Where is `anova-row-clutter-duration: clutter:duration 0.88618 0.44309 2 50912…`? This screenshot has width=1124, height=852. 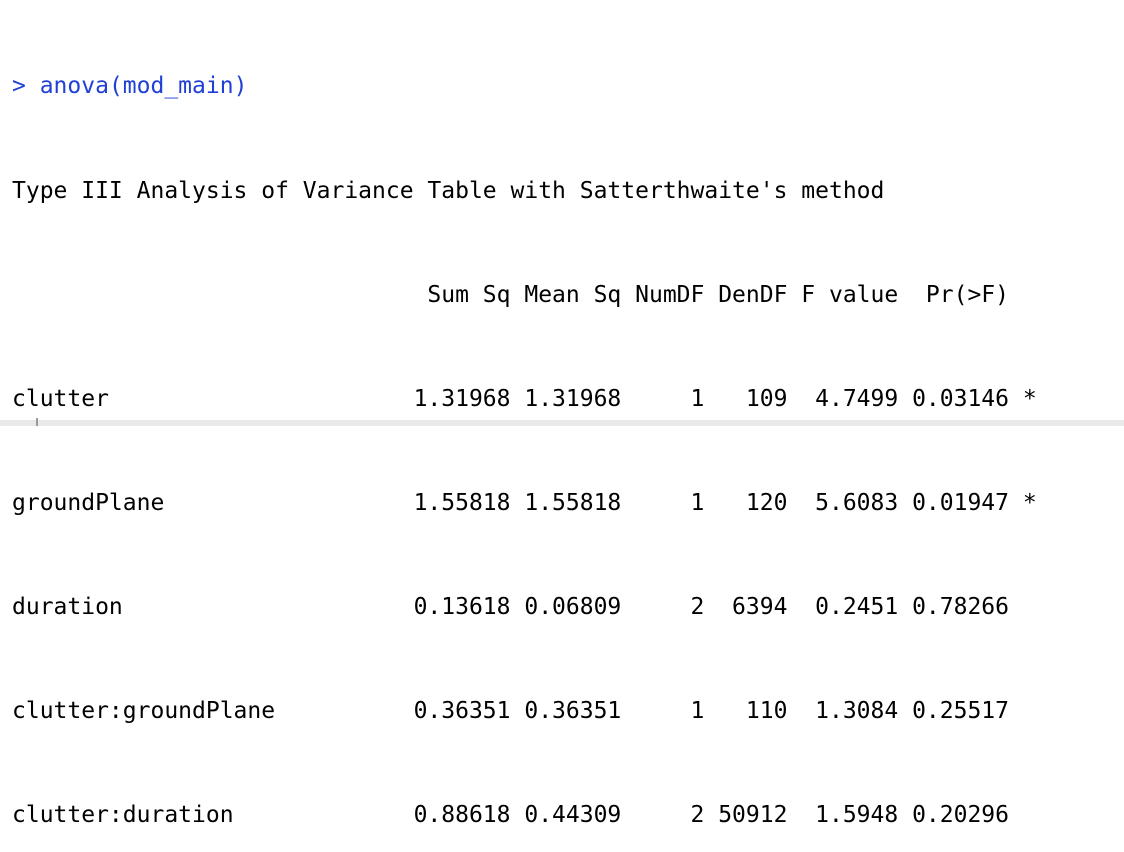
anova-row-clutter-duration: clutter:duration 0.88618 0.44309 2 50912… is located at coordinates (524, 815).